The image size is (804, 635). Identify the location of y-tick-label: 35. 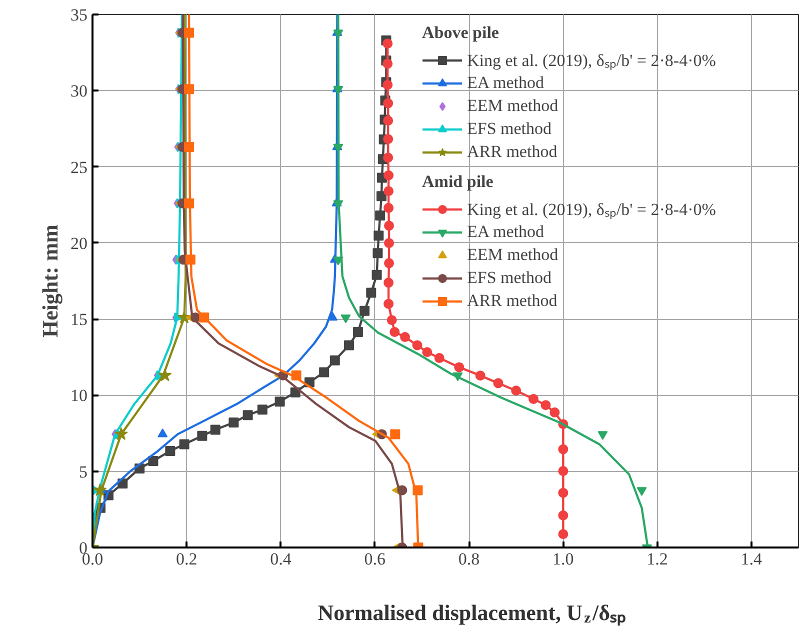
(79, 15).